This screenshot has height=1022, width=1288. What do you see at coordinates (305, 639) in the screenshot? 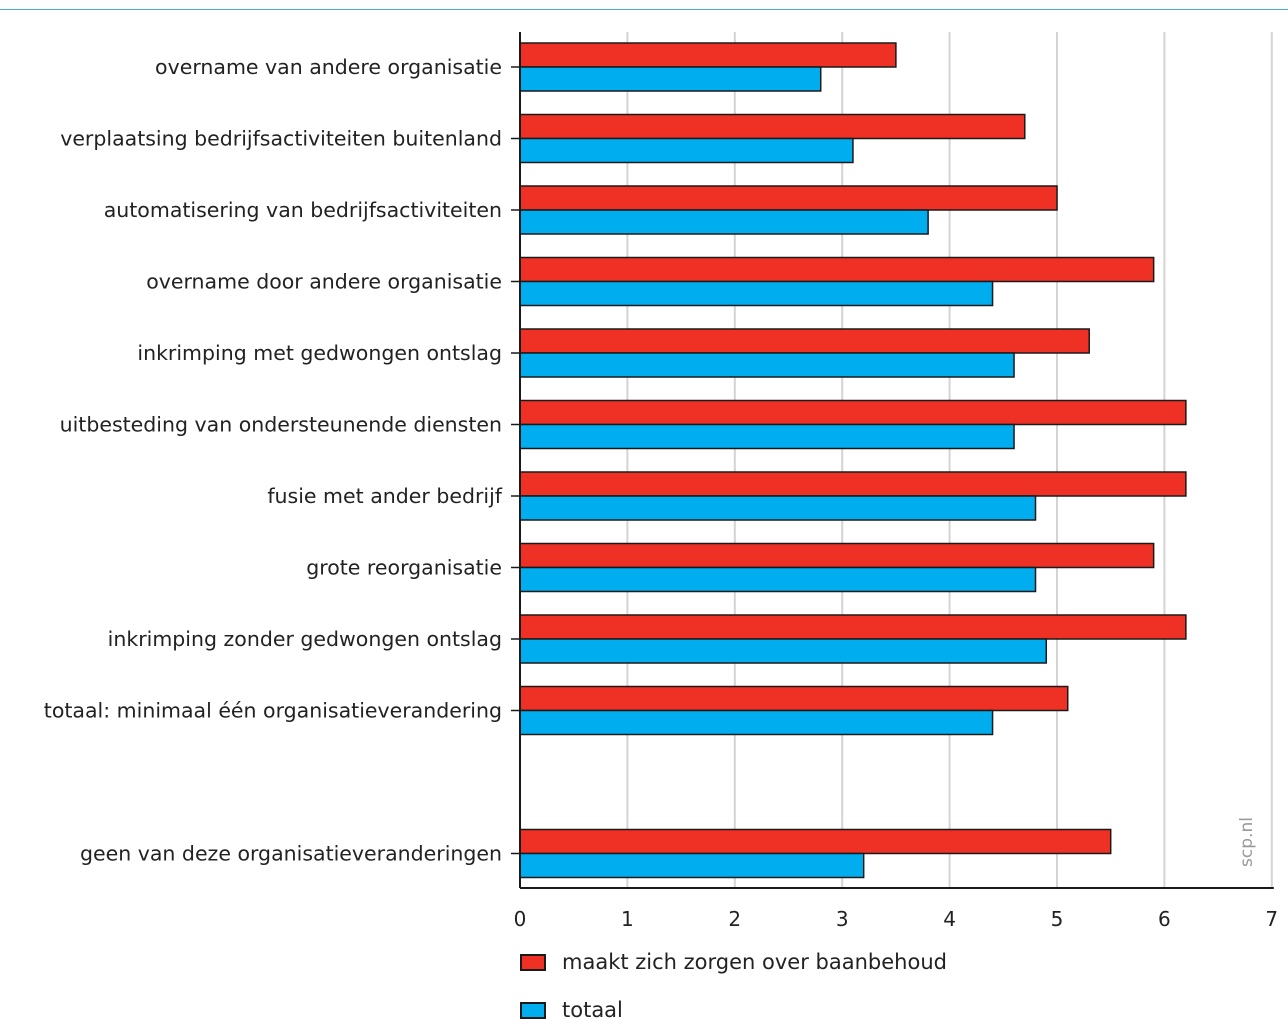
I see `category-label: inkrimping zonder gedwongen ontslag` at bounding box center [305, 639].